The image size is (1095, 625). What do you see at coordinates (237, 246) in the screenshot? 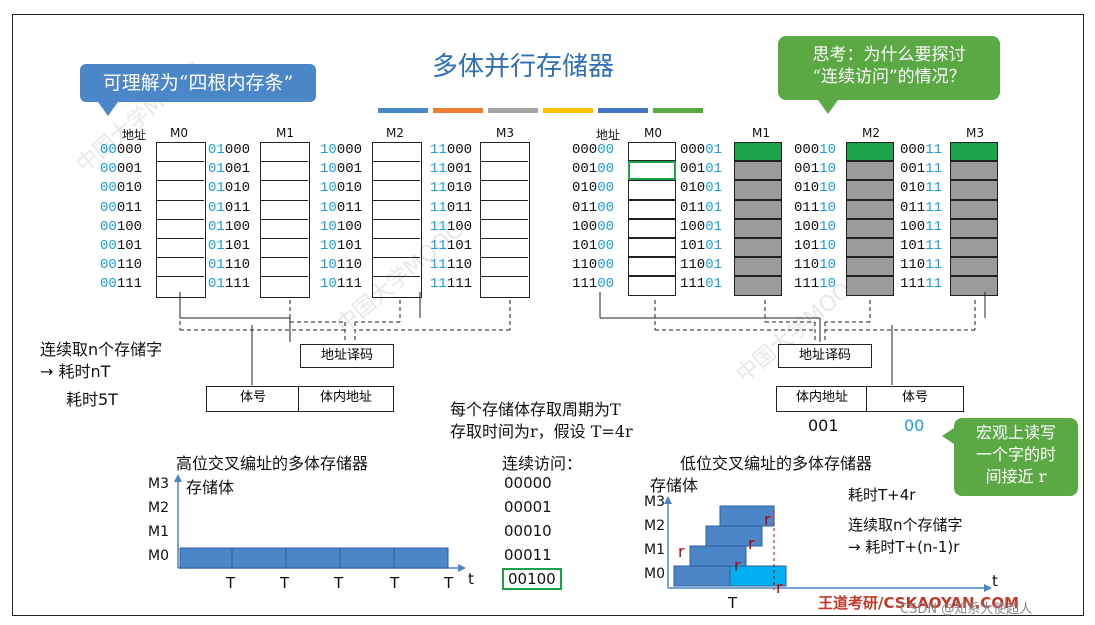
I see `address-low-bits: 101` at bounding box center [237, 246].